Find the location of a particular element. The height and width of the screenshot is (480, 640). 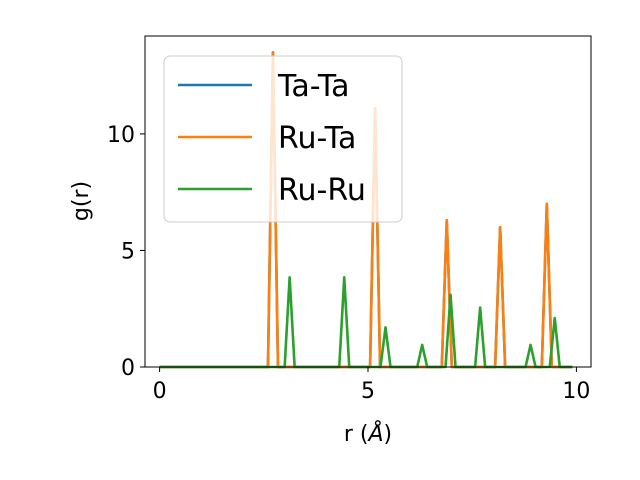

series-line-ru-ru is located at coordinates (366, 322).